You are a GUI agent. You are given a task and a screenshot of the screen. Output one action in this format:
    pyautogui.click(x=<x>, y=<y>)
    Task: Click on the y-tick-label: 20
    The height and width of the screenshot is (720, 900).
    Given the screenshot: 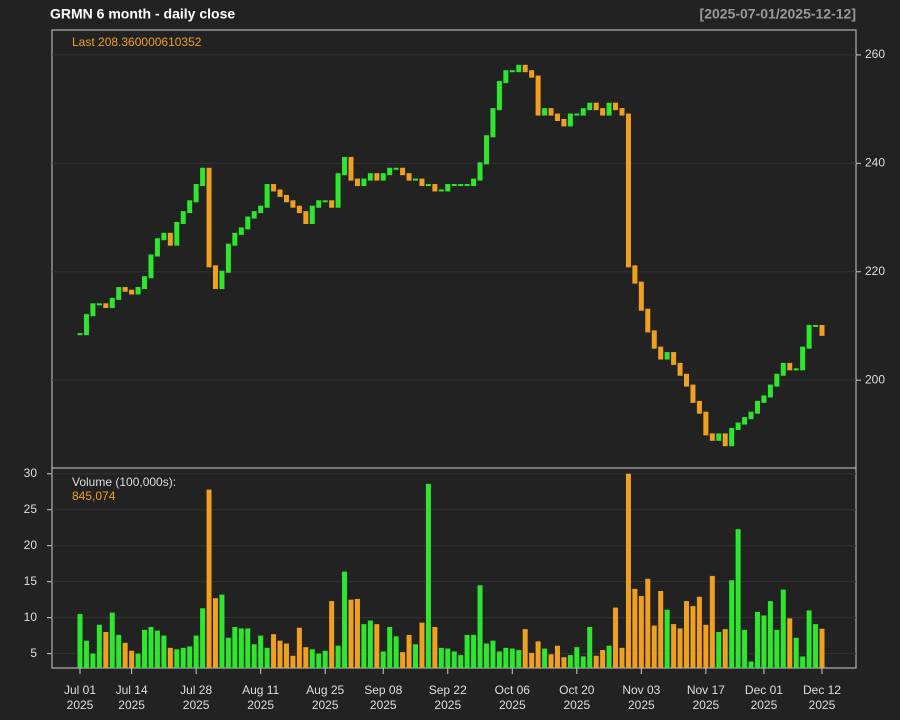 What is the action you would take?
    pyautogui.click(x=31, y=545)
    